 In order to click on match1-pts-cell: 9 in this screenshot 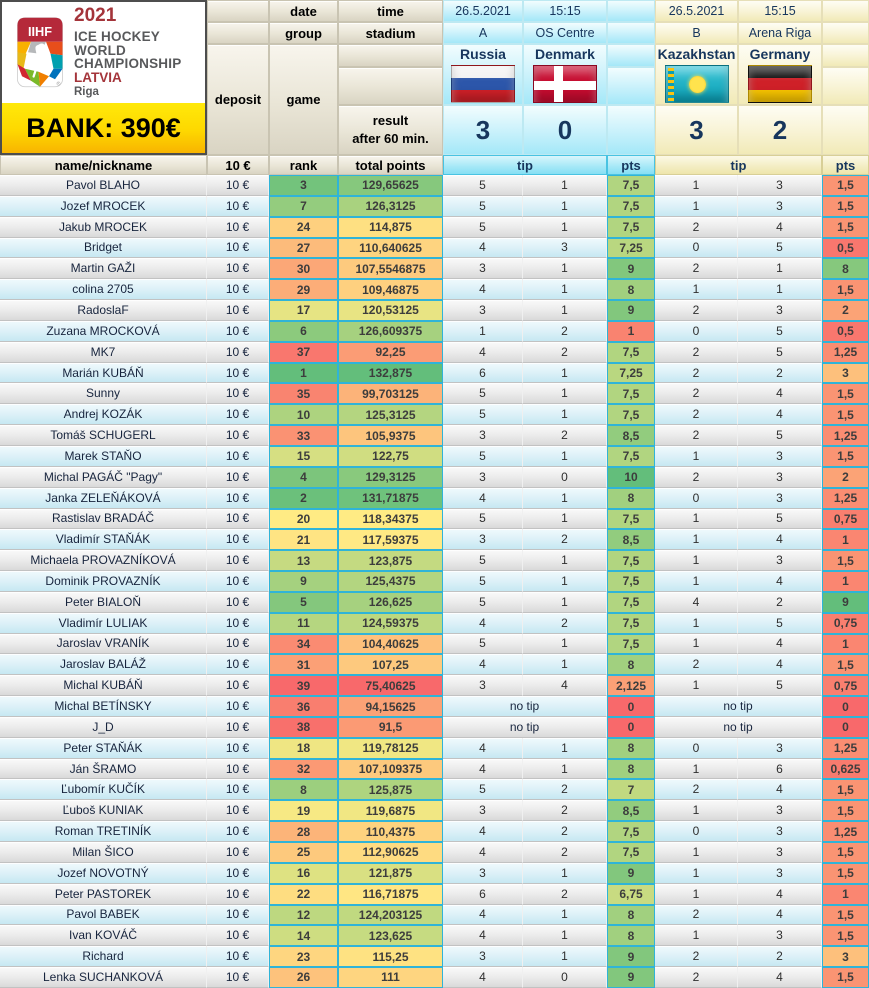, I will do `click(631, 873)`.